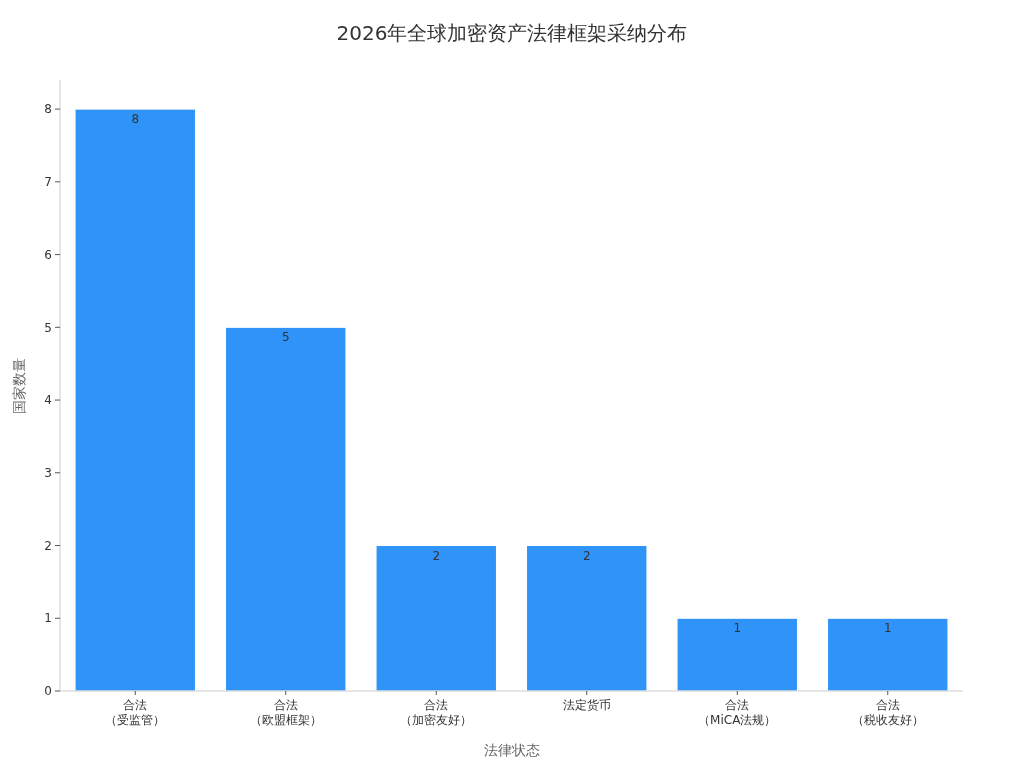  Describe the element at coordinates (135, 712) in the screenshot. I see `x-tick-label: 合法（受监管）` at that location.